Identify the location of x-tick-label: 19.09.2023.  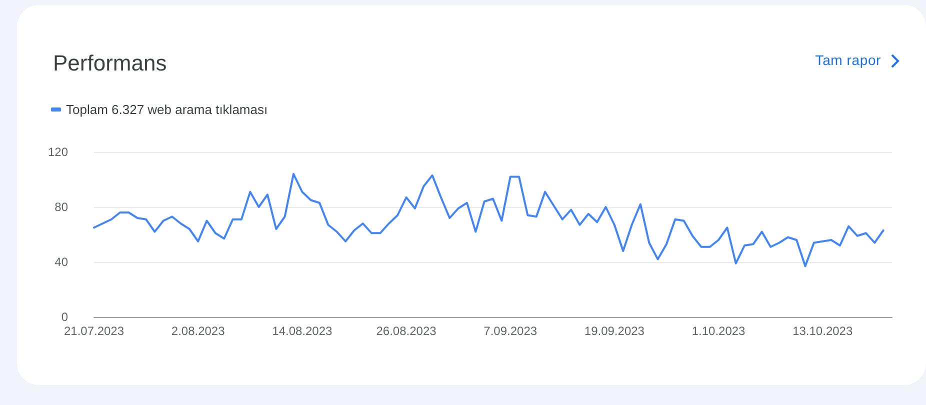
(614, 331).